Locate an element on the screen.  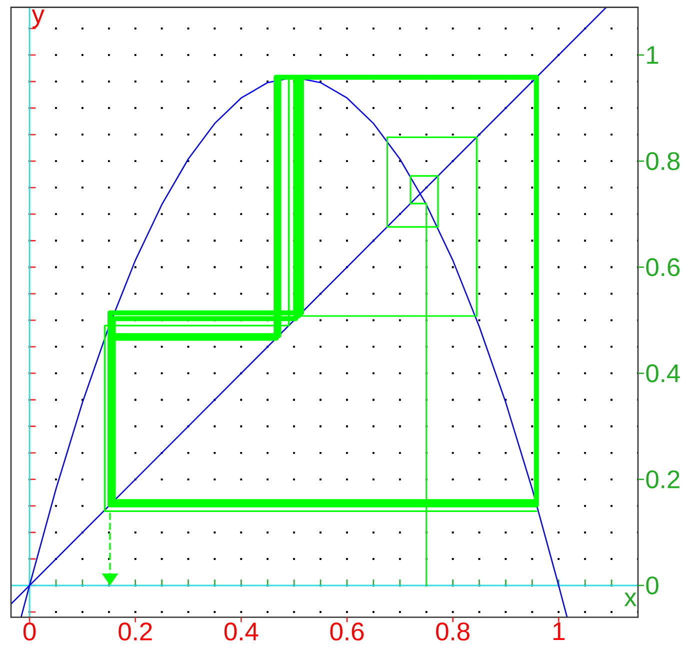
y-tick-label: 0.2 is located at coordinates (663, 479).